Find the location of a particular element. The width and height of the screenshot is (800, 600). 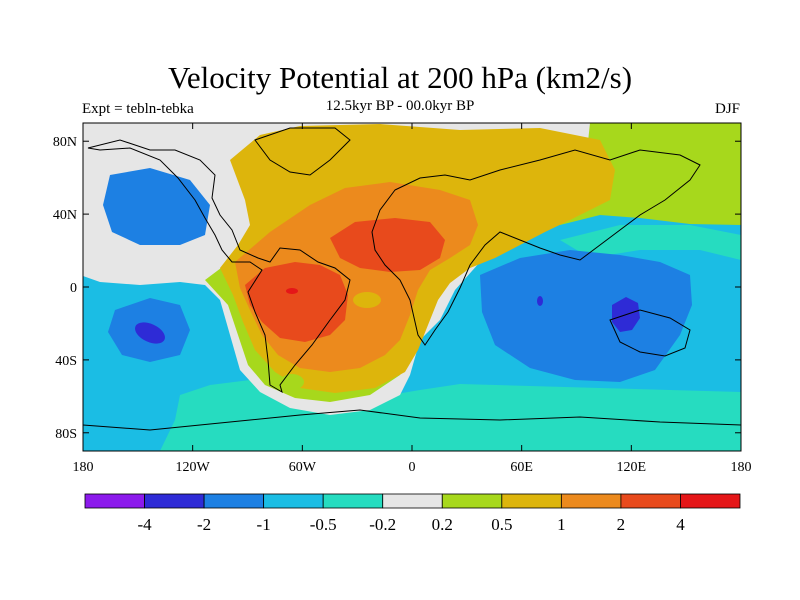

contour-band-blue-npac is located at coordinates (156, 206).